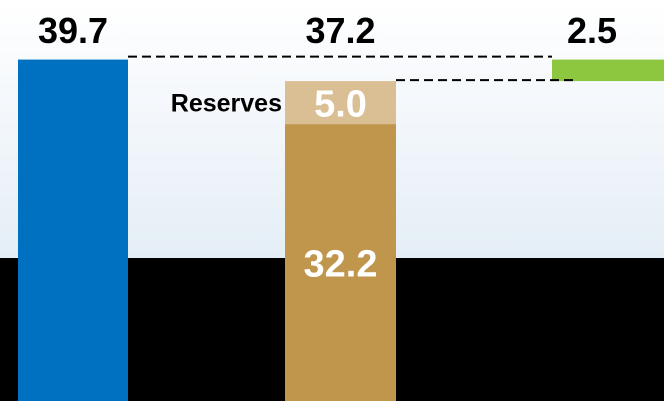 The height and width of the screenshot is (401, 664). Describe the element at coordinates (592, 30) in the screenshot. I see `bar-3-total-label: 2.5` at that location.